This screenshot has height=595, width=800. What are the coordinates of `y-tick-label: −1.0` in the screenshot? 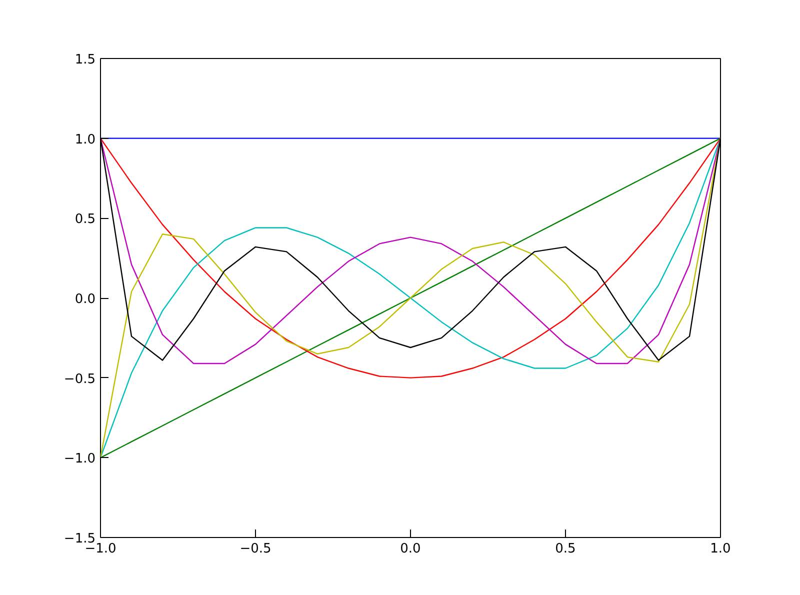 It's located at (80, 459).